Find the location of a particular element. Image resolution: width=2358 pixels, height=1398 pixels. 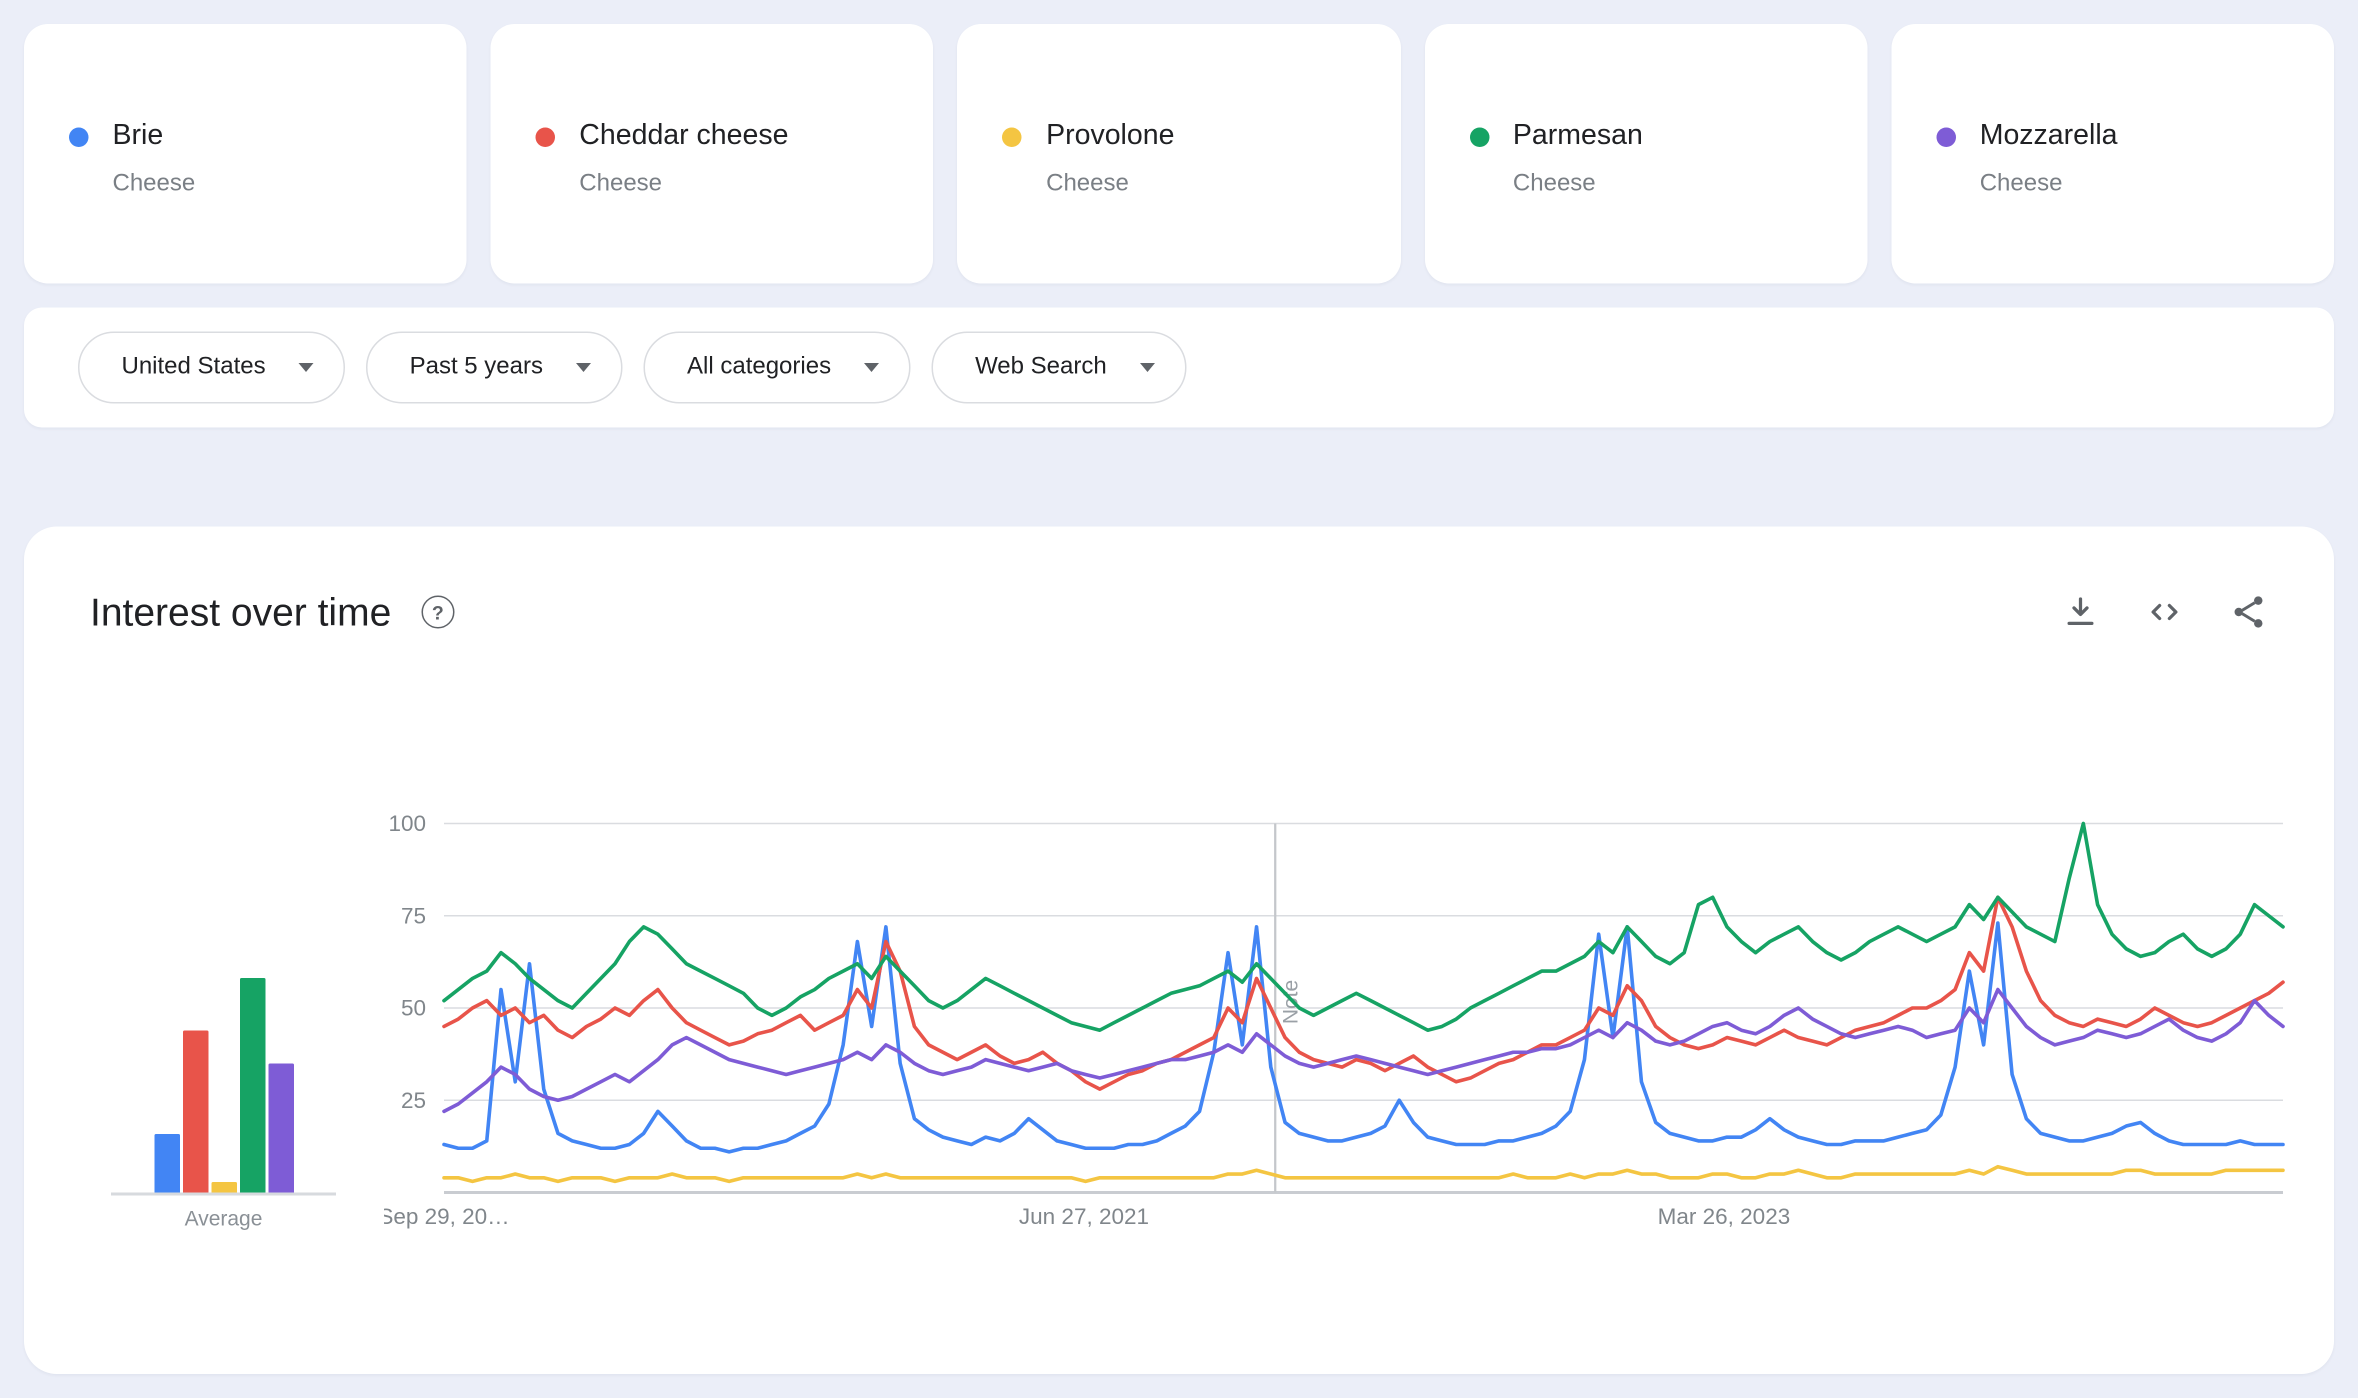

y-axis-tick-label: 25 is located at coordinates (413, 1100).